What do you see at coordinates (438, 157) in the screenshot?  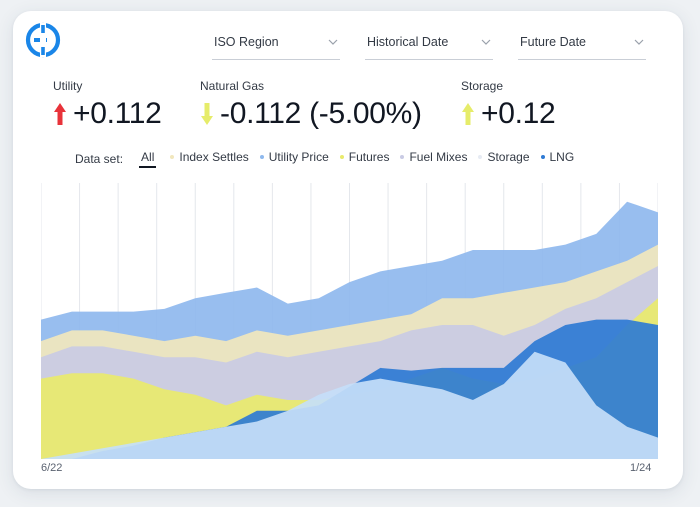 I see `filter-label: Fuel Mixes` at bounding box center [438, 157].